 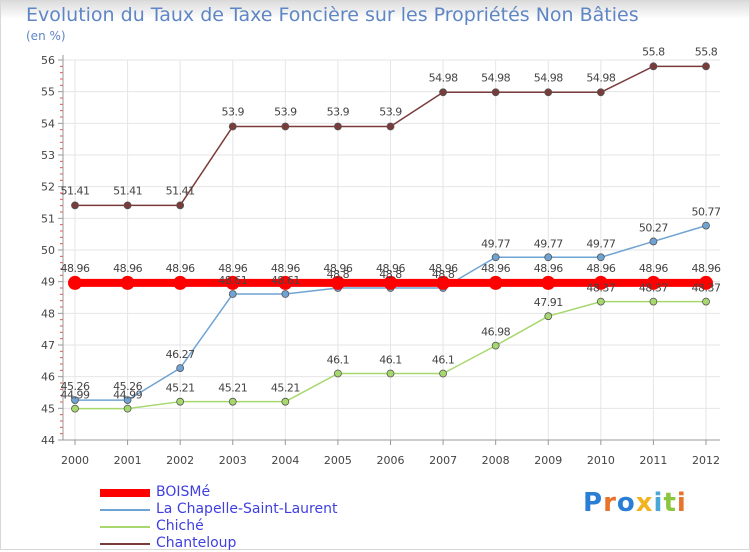 I want to click on data-label: 50.77, so click(x=706, y=212).